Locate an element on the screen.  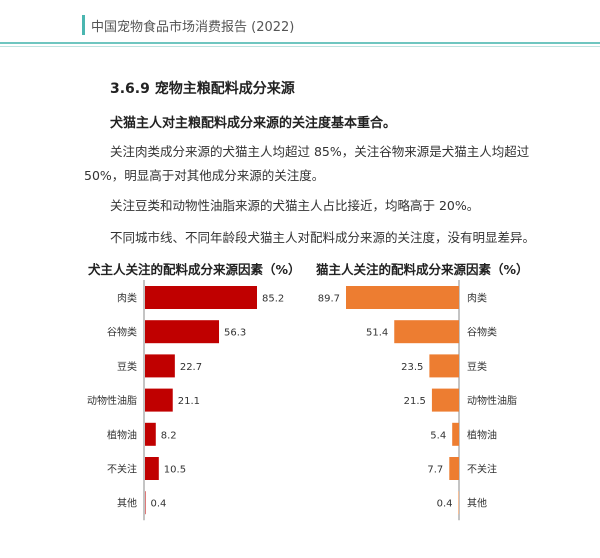
header-title: 中国宠物食品市场消费报告 (2022) is located at coordinates (193, 27).